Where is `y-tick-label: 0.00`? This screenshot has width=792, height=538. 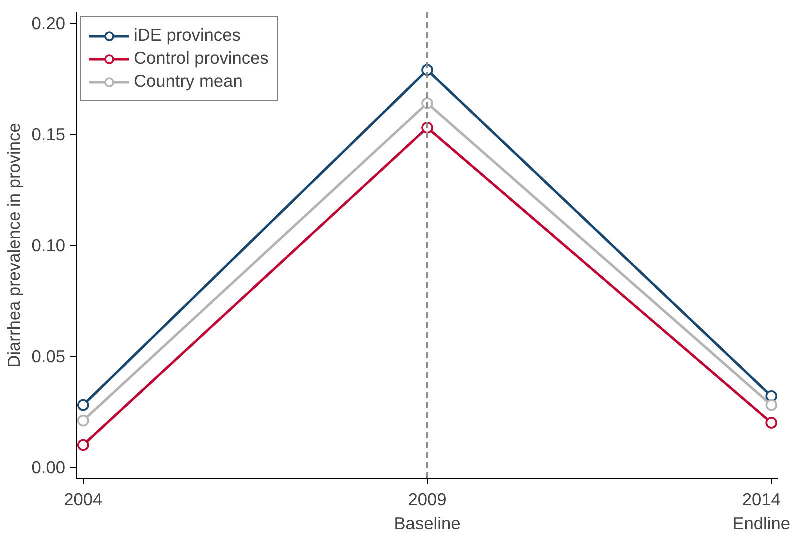
y-tick-label: 0.00 is located at coordinates (49, 467).